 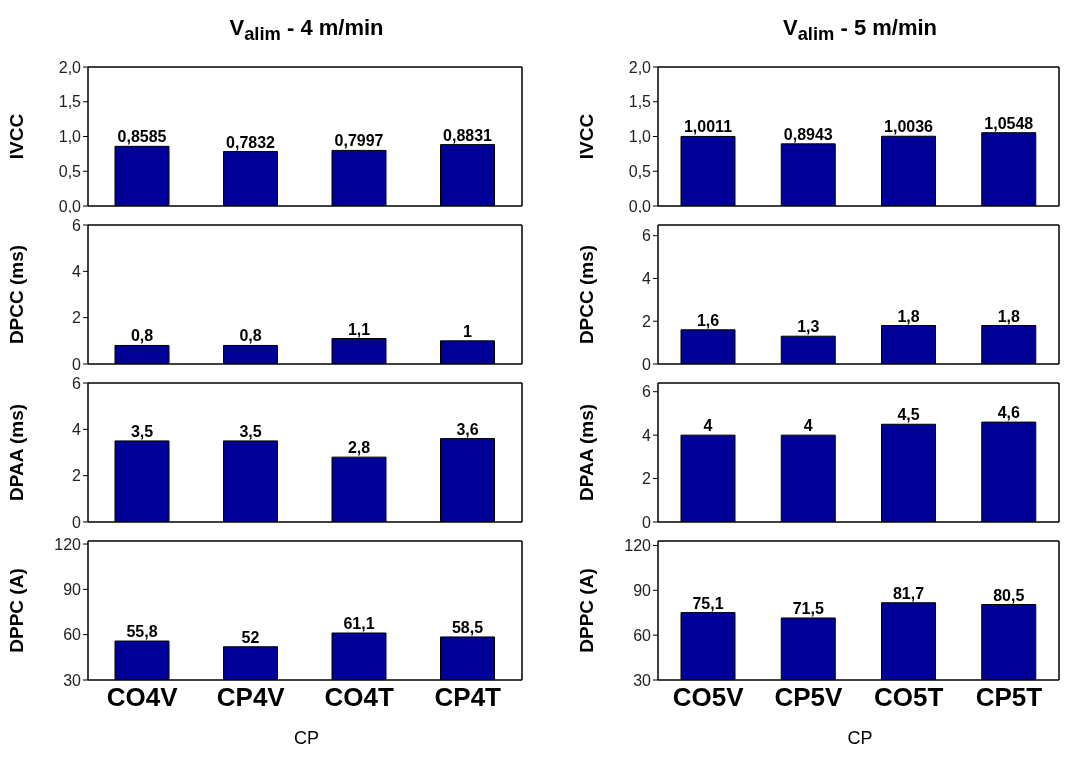 What do you see at coordinates (468, 331) in the screenshot?
I see `data-label: 1` at bounding box center [468, 331].